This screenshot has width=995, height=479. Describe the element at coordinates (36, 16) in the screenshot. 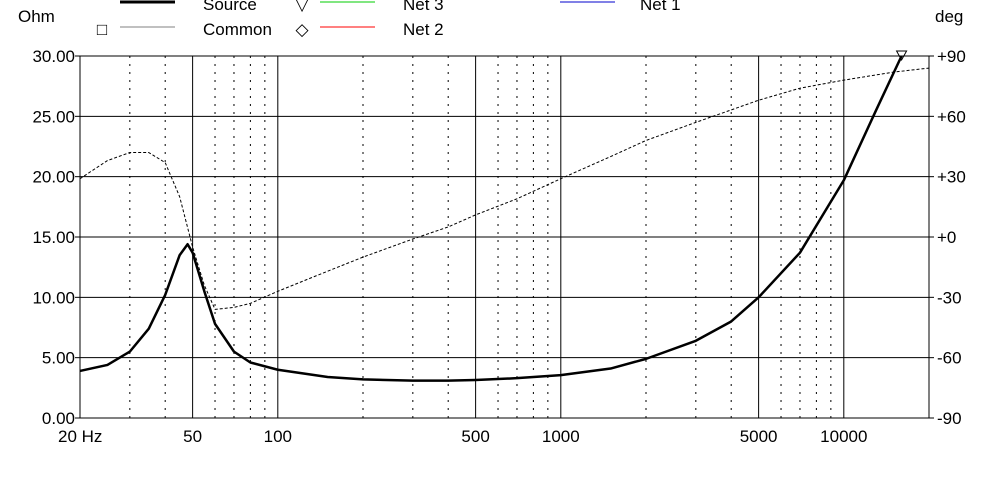

I see `y-left-axis-label: Ohm` at that location.